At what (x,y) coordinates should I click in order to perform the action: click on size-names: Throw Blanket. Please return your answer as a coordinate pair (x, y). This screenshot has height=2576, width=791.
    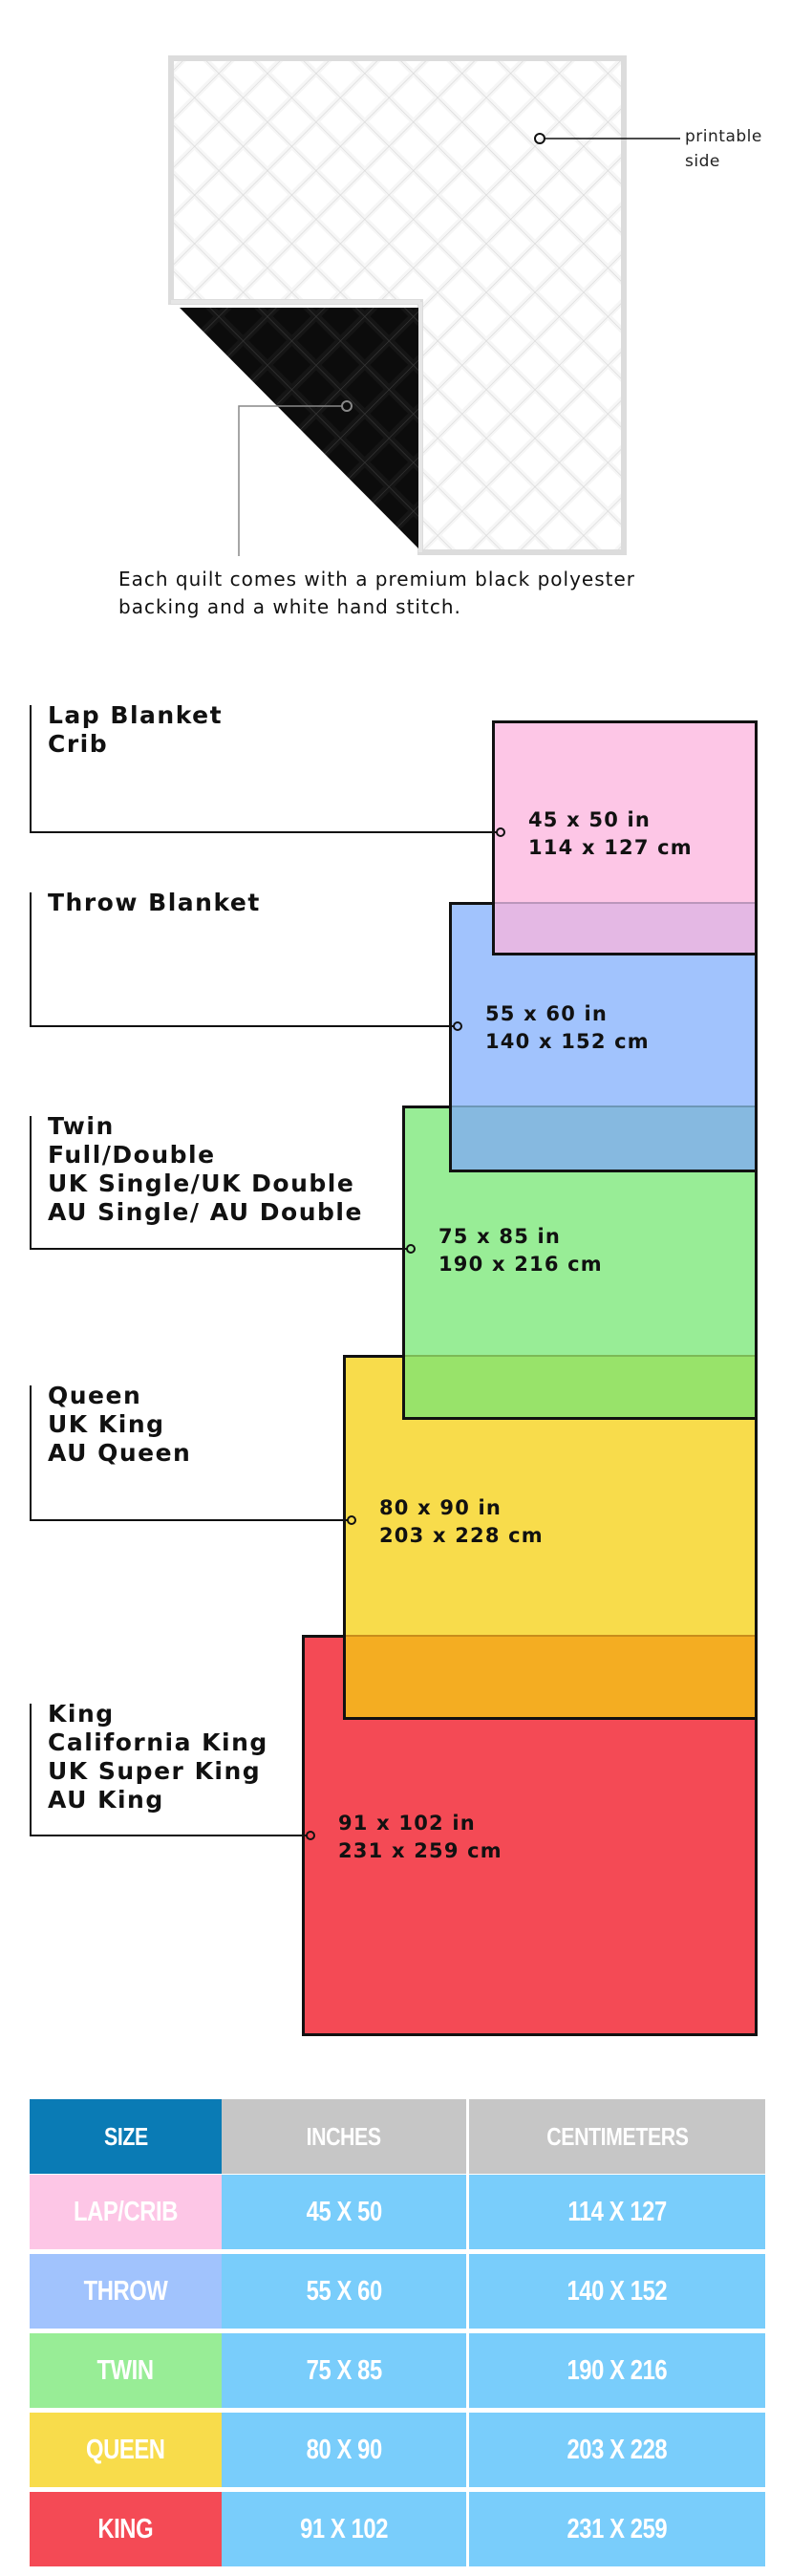
    Looking at the image, I should click on (154, 903).